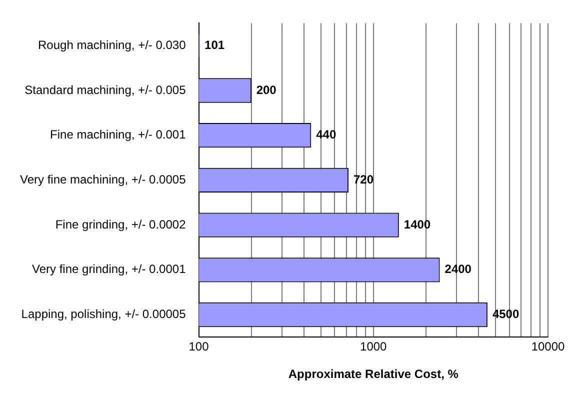 Image resolution: width=578 pixels, height=398 pixels. I want to click on x-tick-label: 10000, so click(548, 347).